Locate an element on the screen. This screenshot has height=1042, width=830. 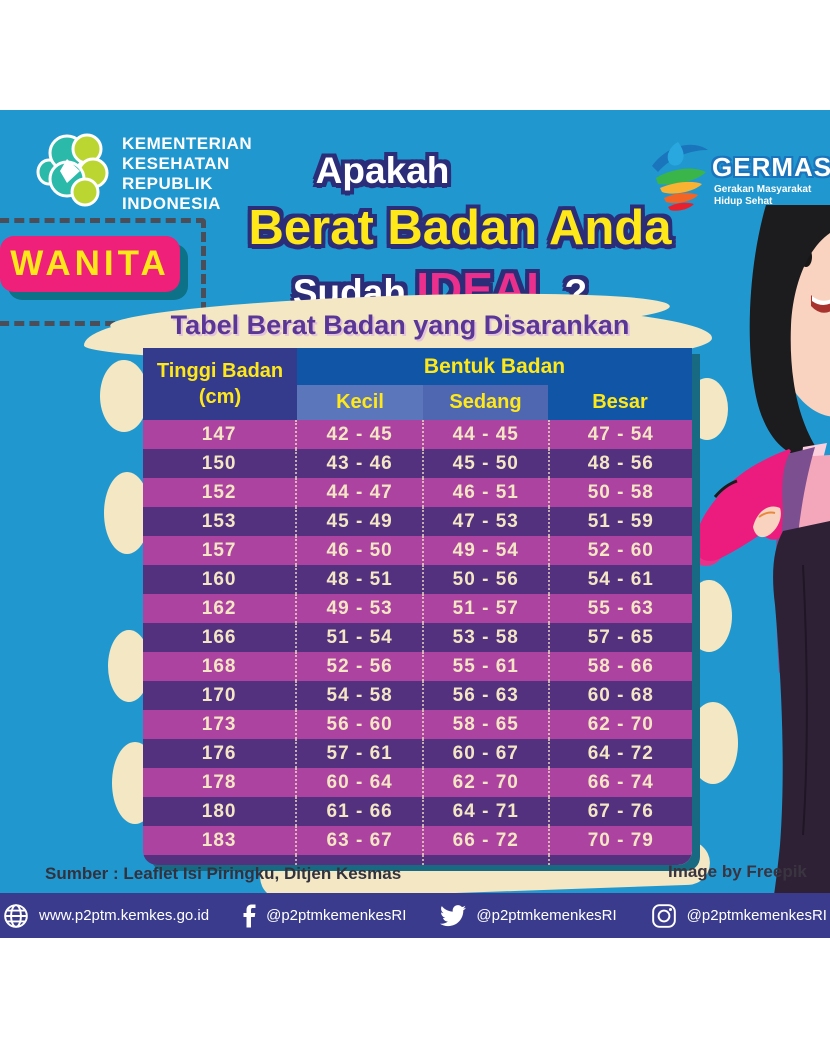
table-cell-besar: 66 - 74 is located at coordinates (619, 782).